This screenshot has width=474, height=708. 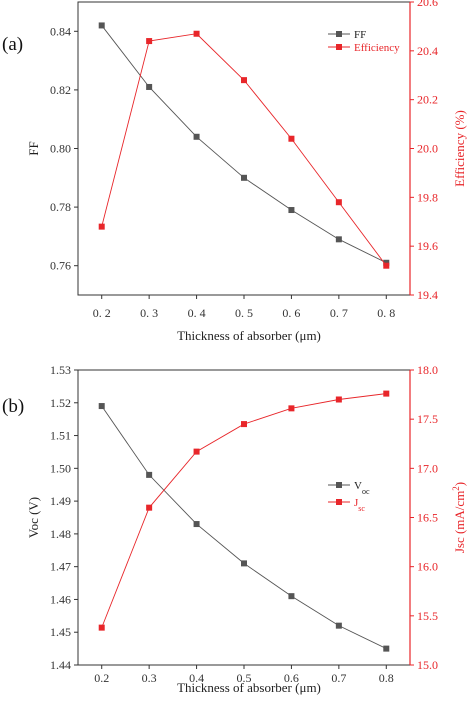 What do you see at coordinates (359, 505) in the screenshot?
I see `legend-label: Jsc` at bounding box center [359, 505].